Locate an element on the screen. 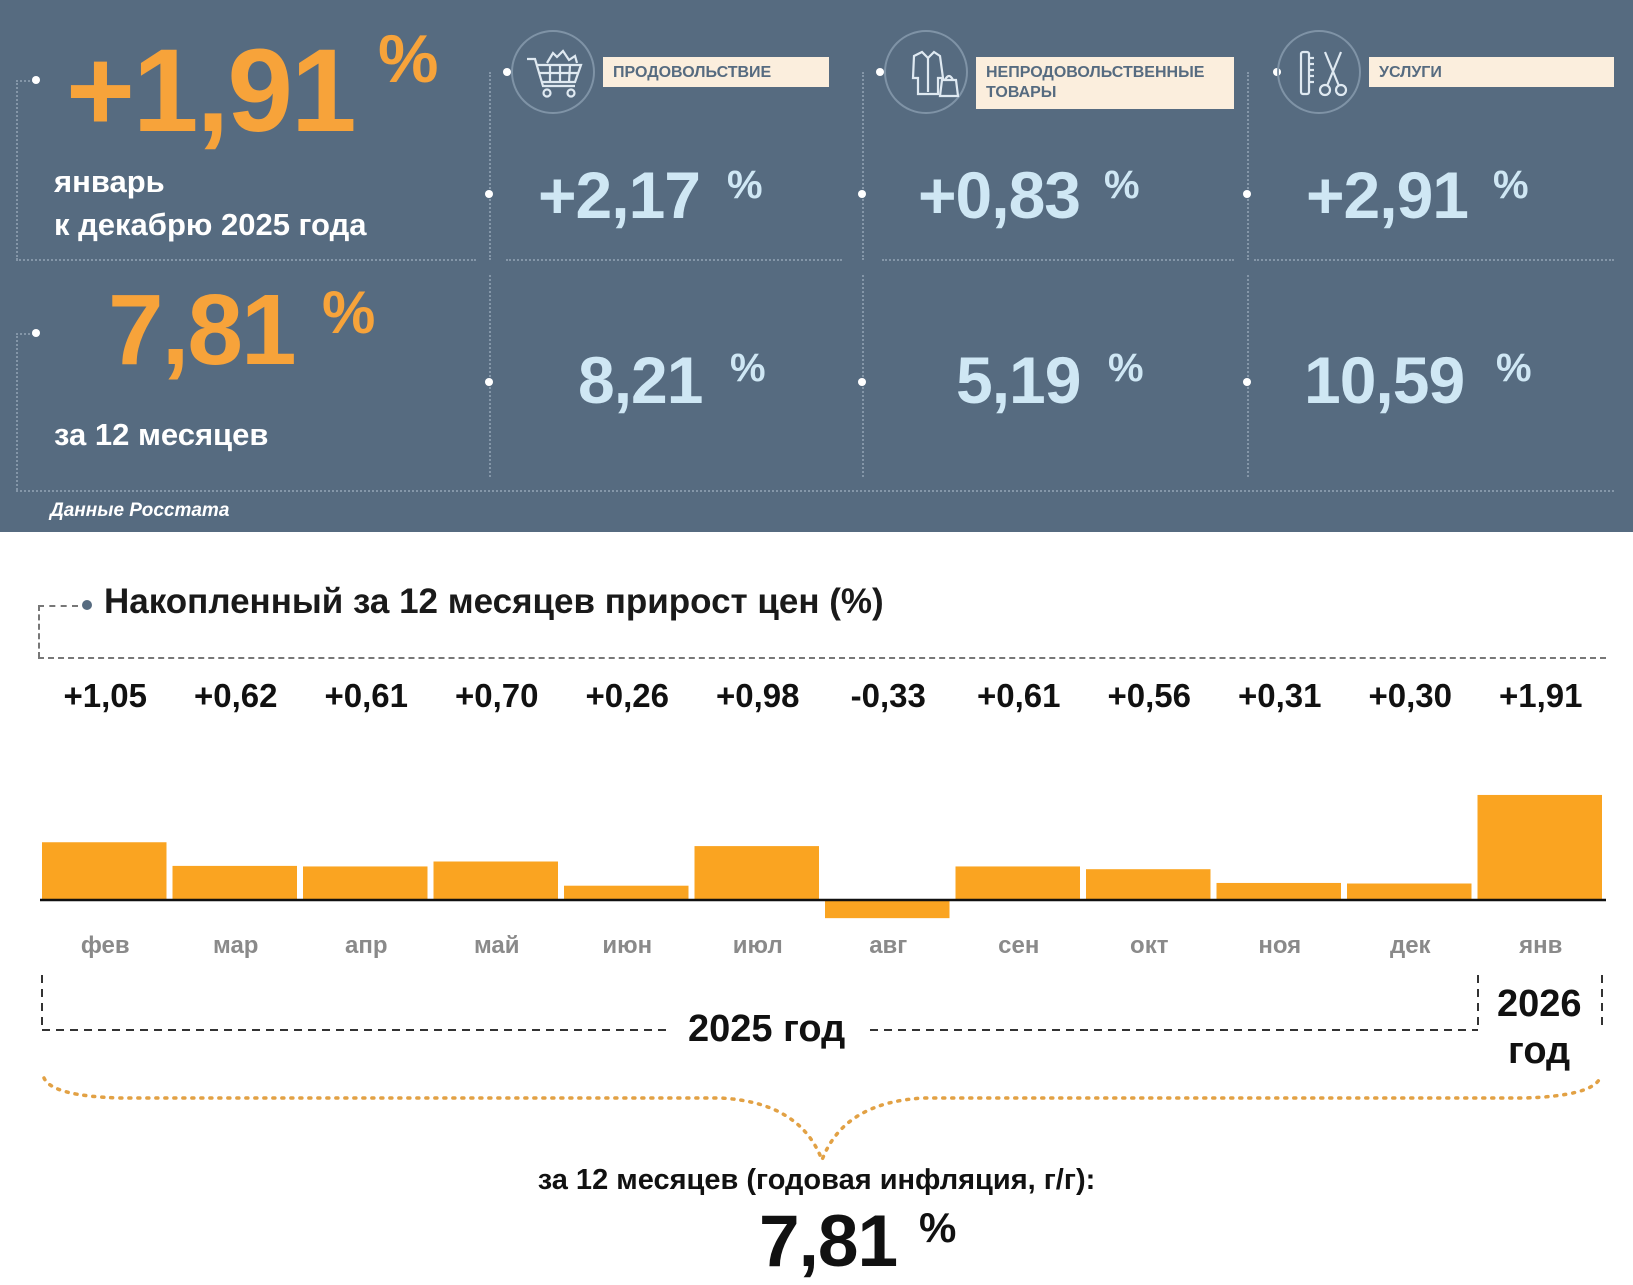 The image size is (1633, 1285). food-monthly-value: +2,17 is located at coordinates (619, 195).